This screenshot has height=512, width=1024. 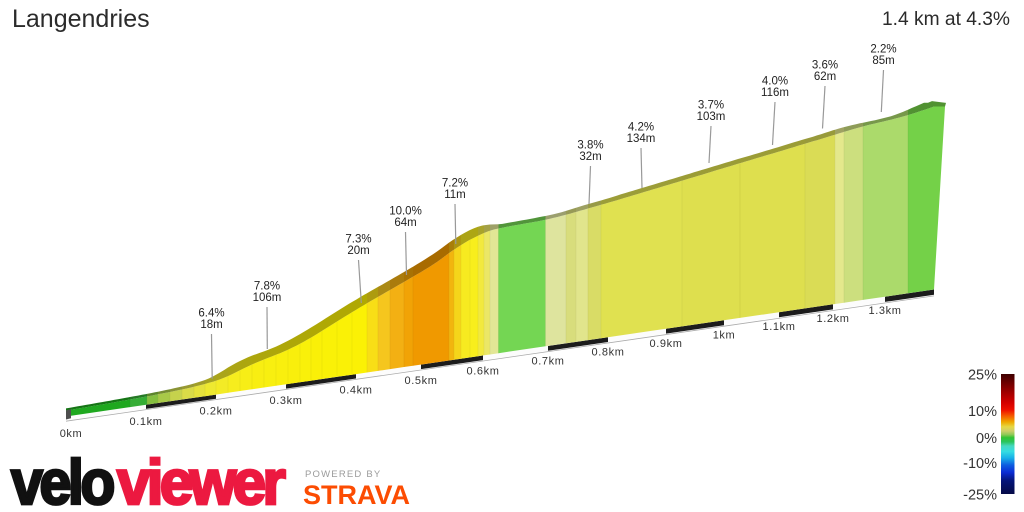 I want to click on svg-text: 0.7km, so click(x=548, y=362).